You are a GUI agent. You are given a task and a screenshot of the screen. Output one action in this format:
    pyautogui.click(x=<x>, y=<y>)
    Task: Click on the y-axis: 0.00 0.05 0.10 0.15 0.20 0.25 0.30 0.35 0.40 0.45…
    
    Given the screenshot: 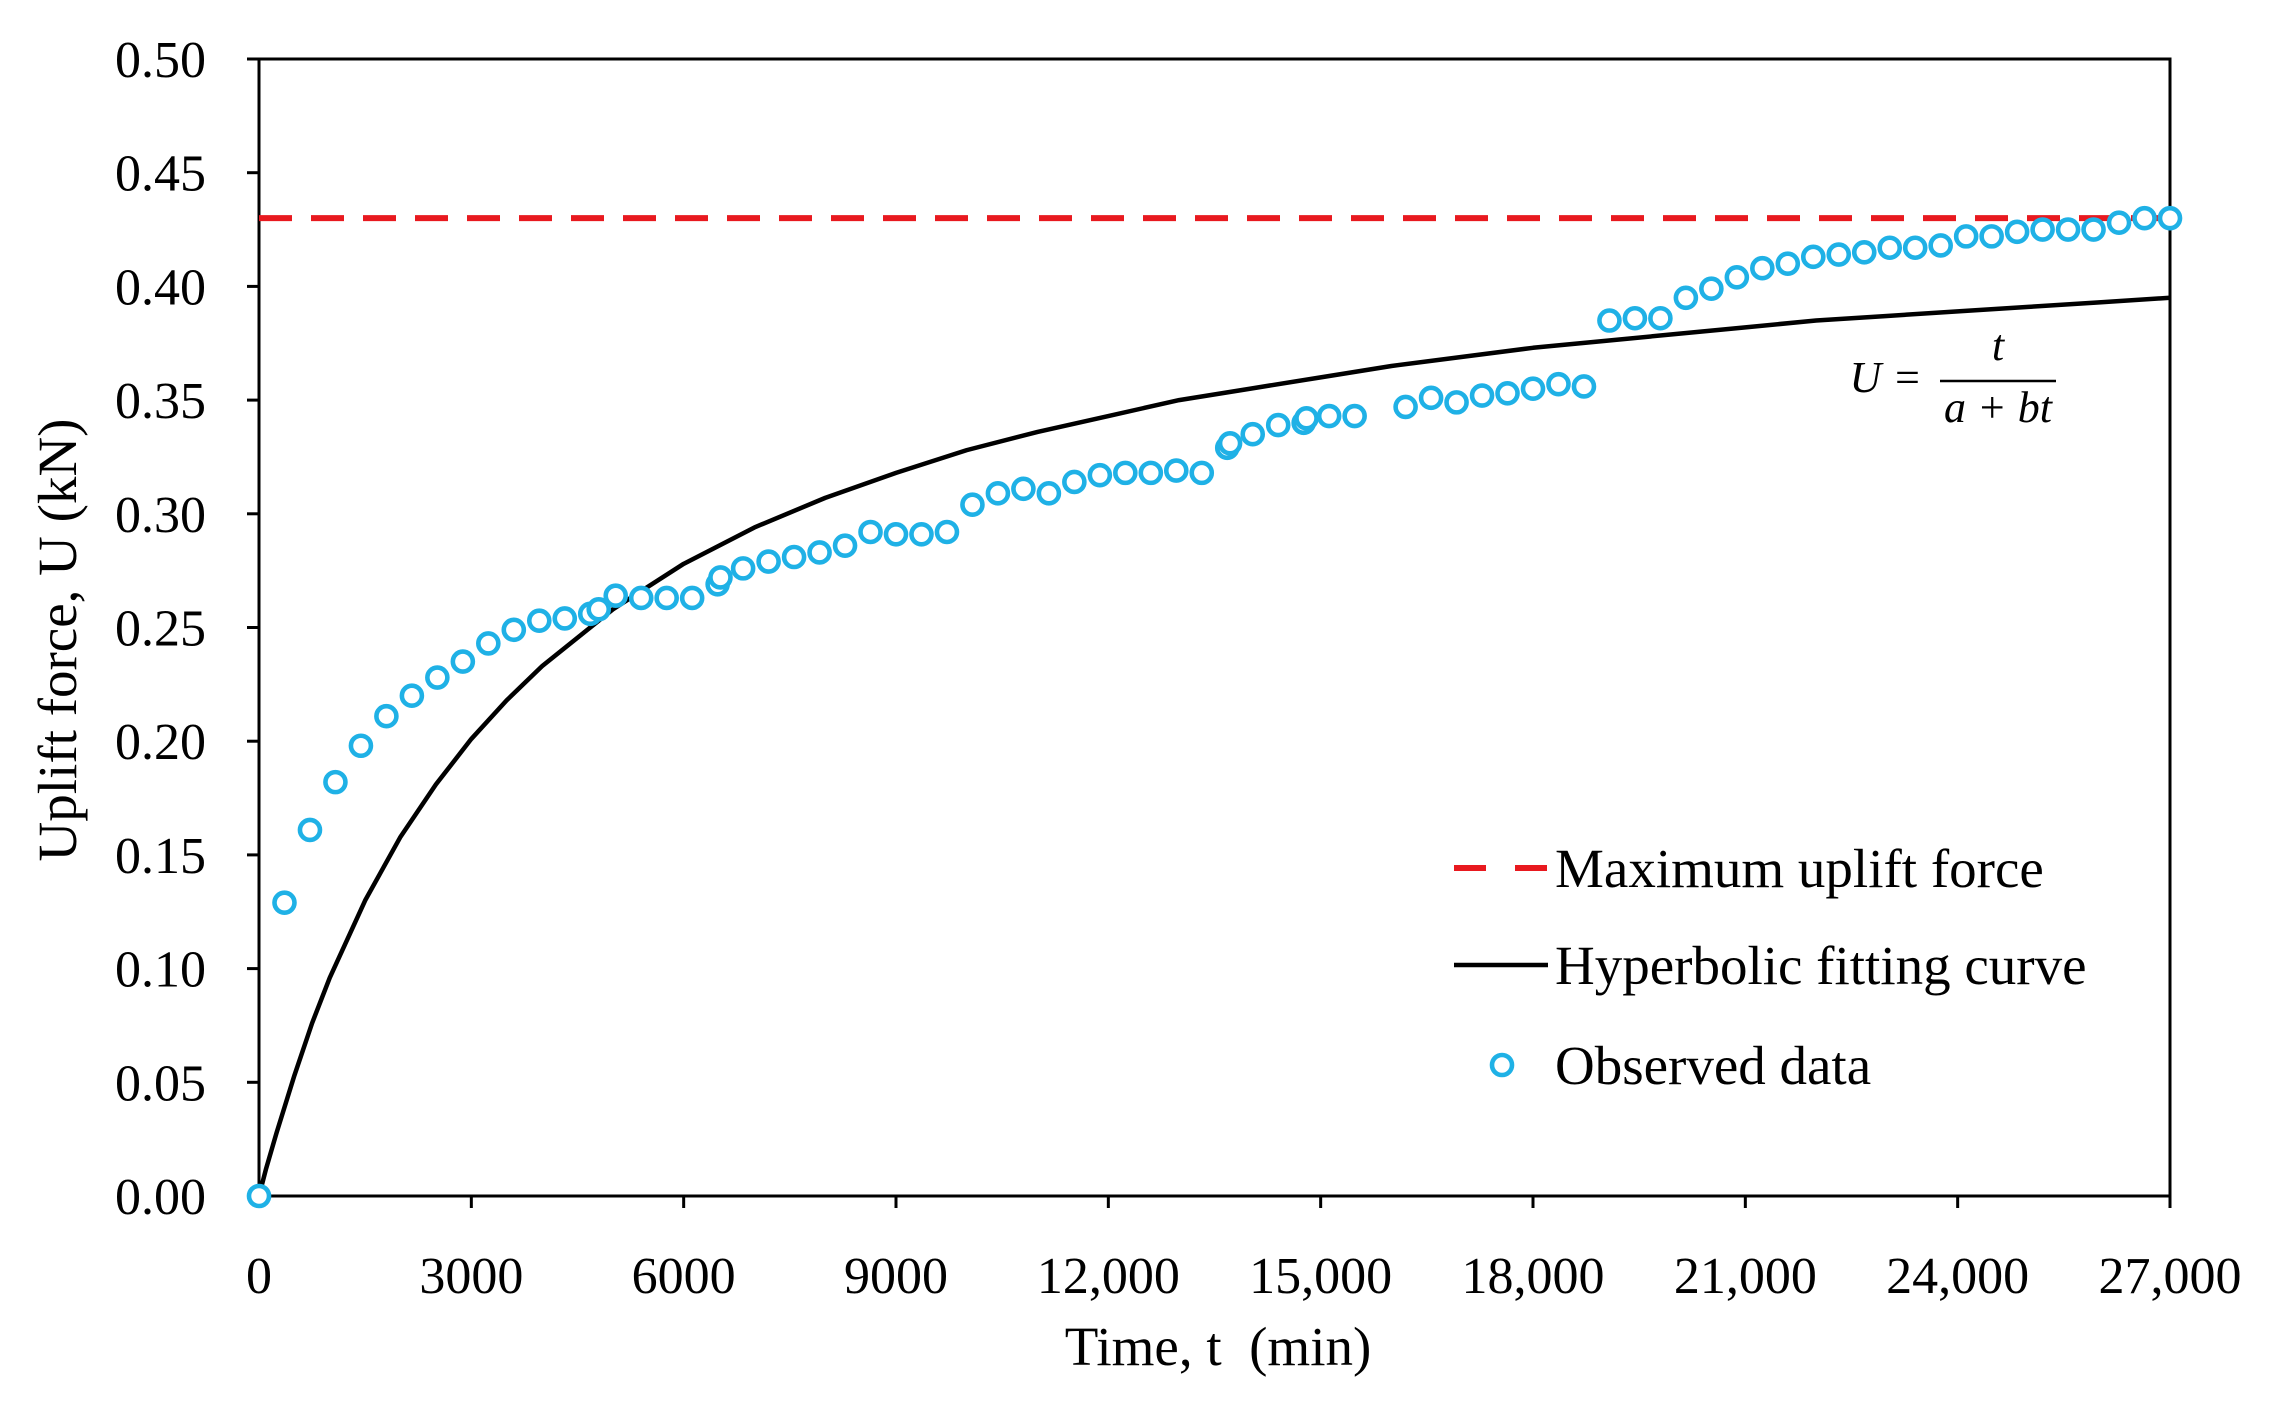 What is the action you would take?
    pyautogui.click(x=187, y=629)
    